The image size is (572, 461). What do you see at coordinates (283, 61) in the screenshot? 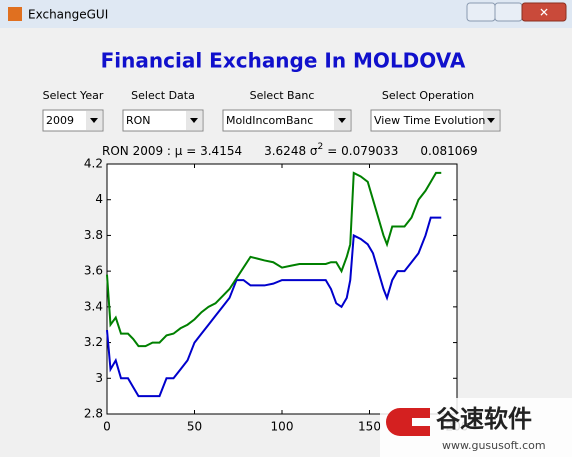
I see `heading: Financial Exchange In MOLDOVA` at bounding box center [283, 61].